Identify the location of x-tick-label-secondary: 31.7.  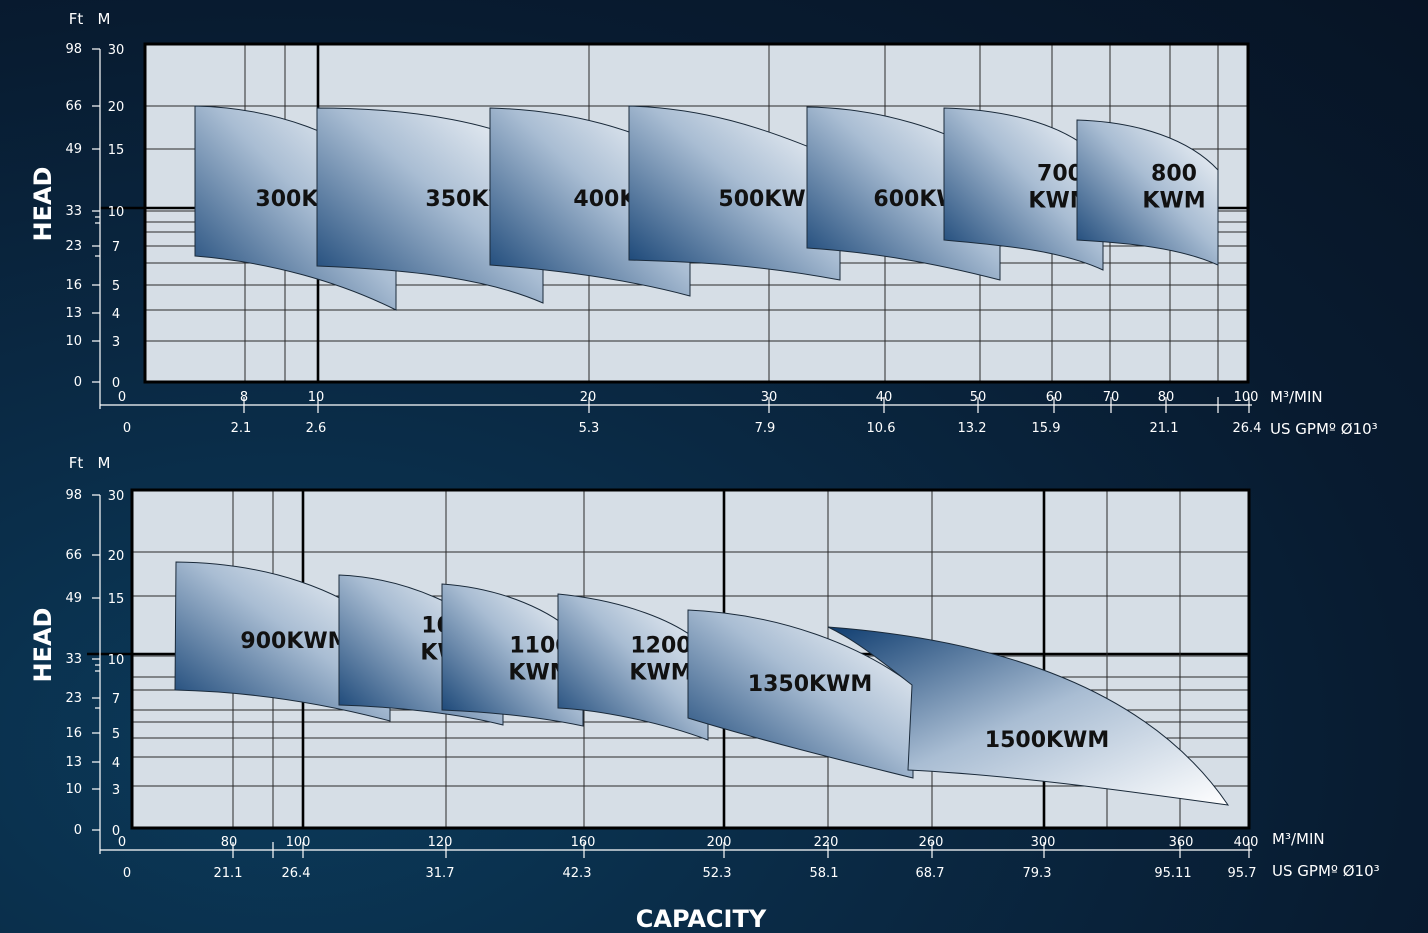
(440, 873).